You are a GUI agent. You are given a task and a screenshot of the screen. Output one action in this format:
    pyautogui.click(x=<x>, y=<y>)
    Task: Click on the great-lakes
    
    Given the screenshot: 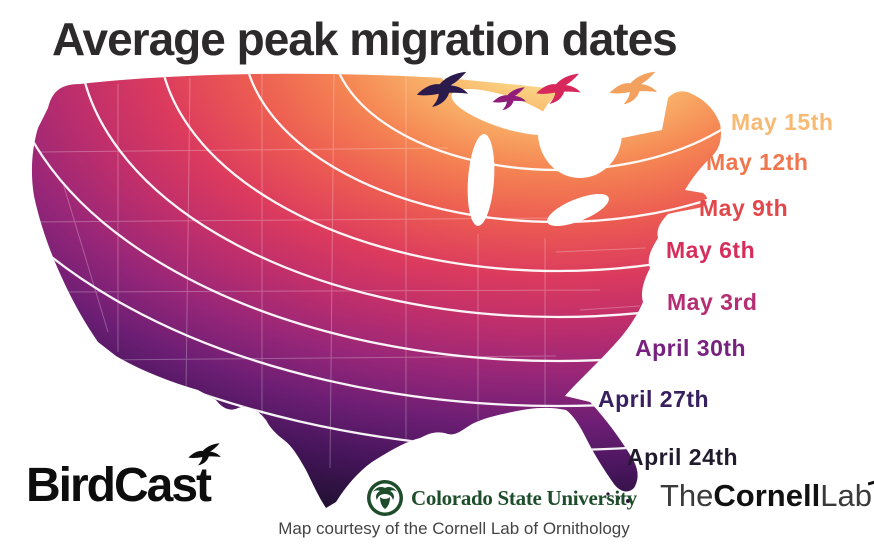 What is the action you would take?
    pyautogui.click(x=536, y=157)
    